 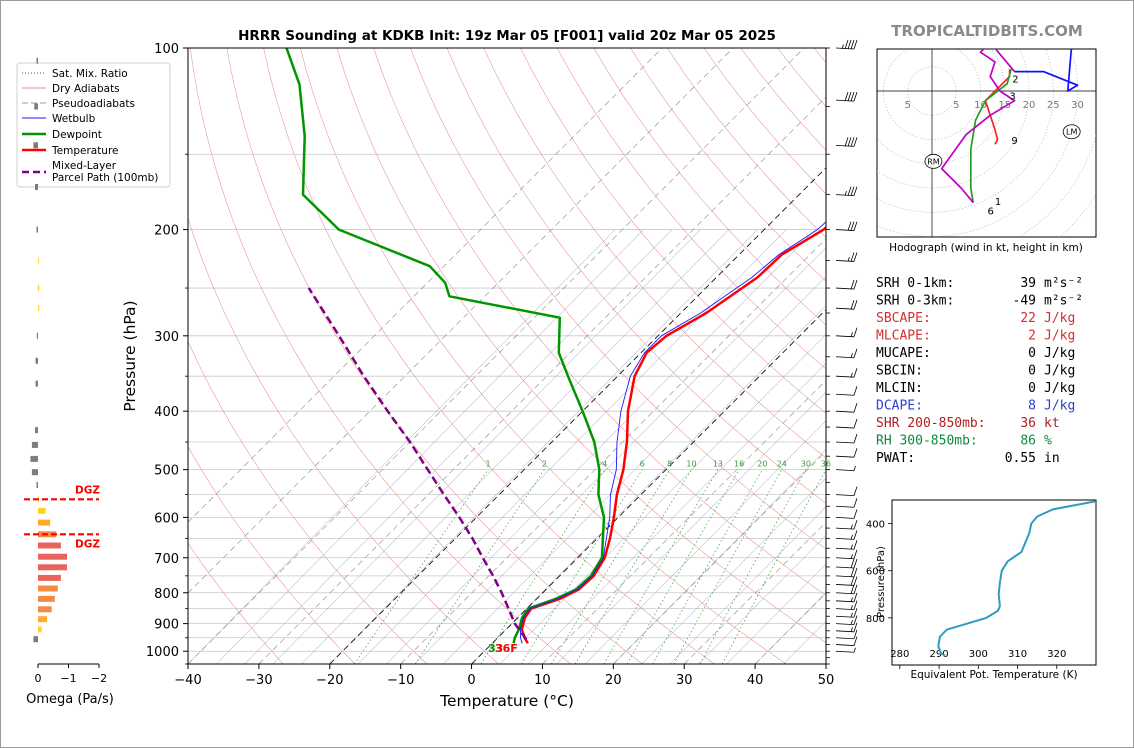 I want to click on isotherm-line, so click(x=684, y=522).